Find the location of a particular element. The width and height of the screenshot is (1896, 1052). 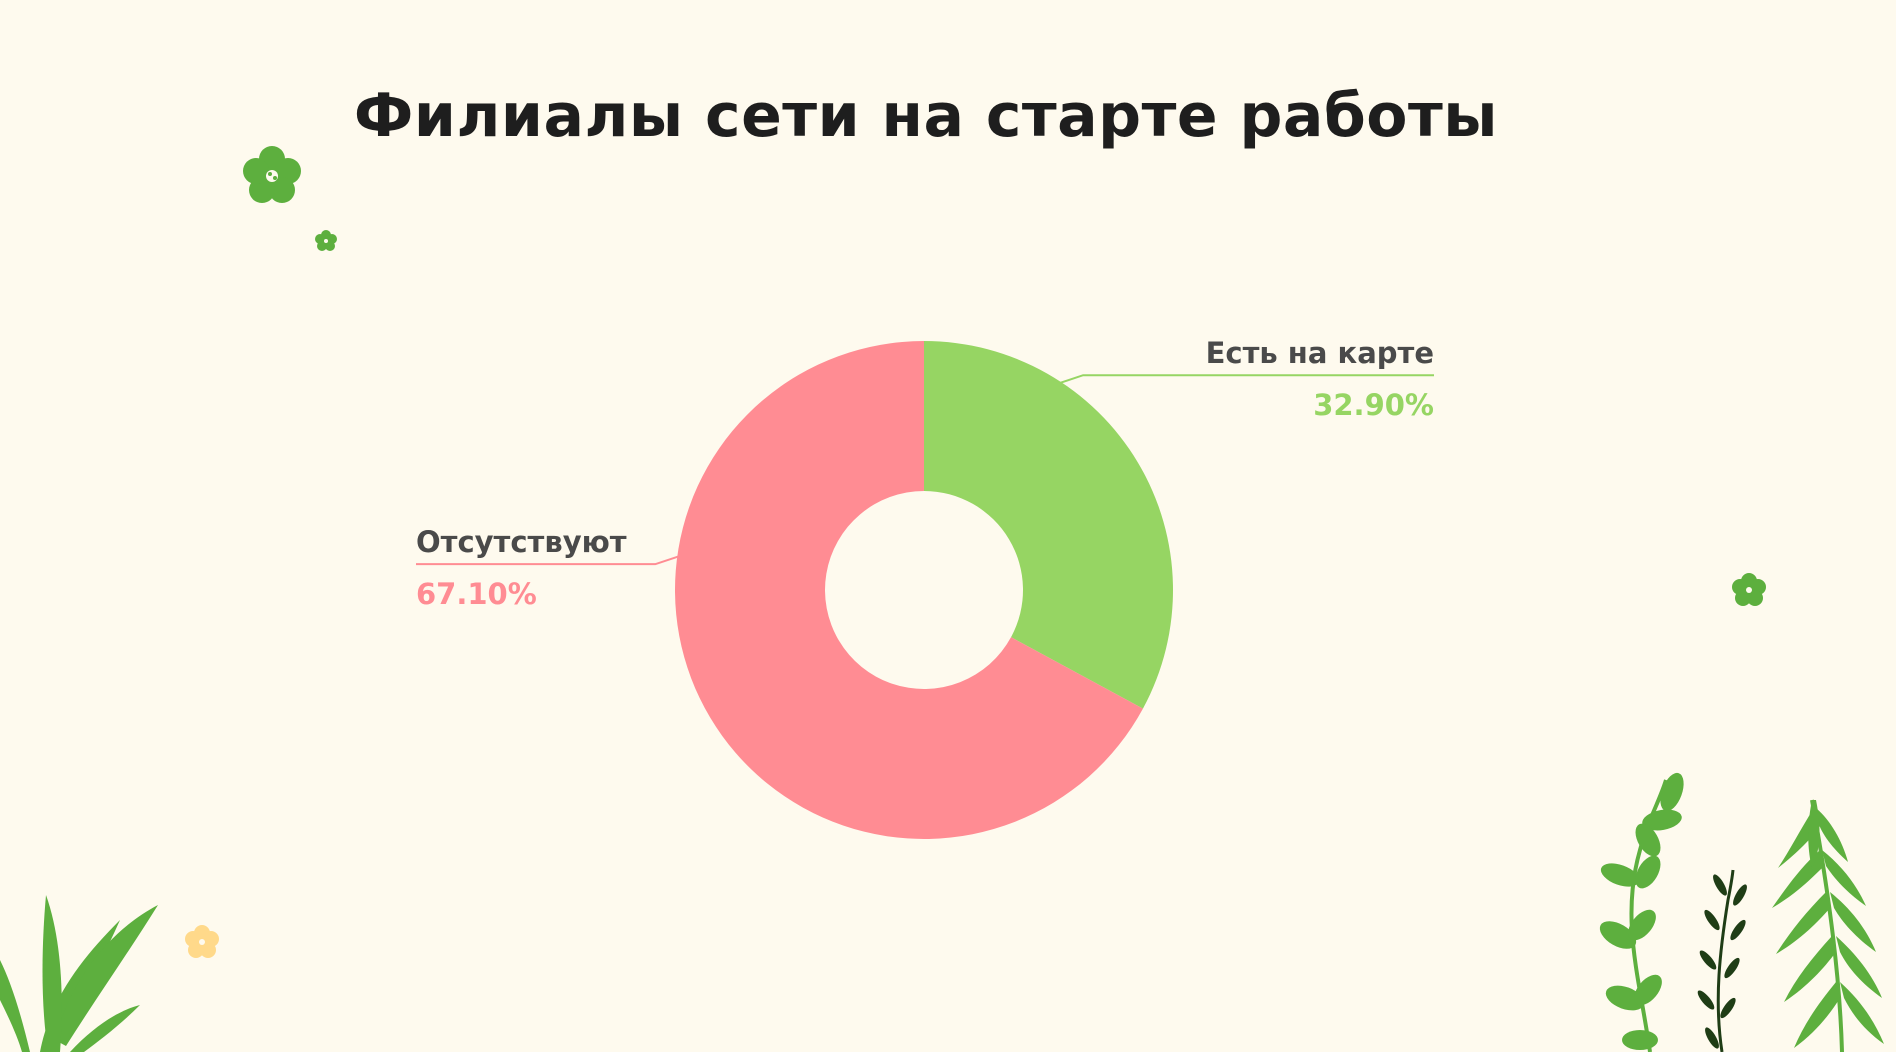

slice-label-2: Отсутствуют is located at coordinates (521, 542).